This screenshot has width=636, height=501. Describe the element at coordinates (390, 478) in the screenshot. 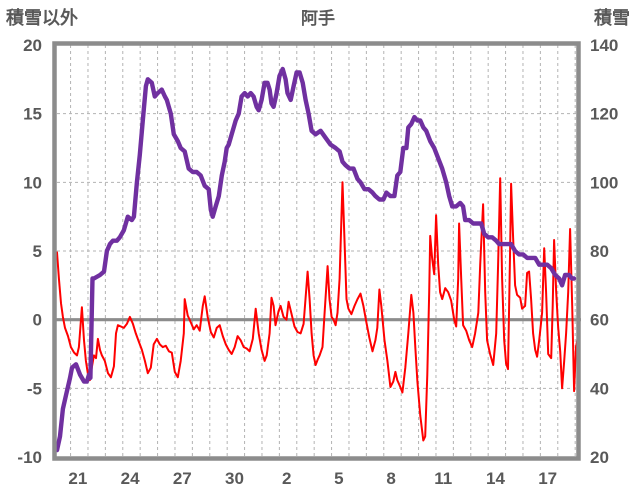

I see `x-axis-tick-label: 8` at that location.